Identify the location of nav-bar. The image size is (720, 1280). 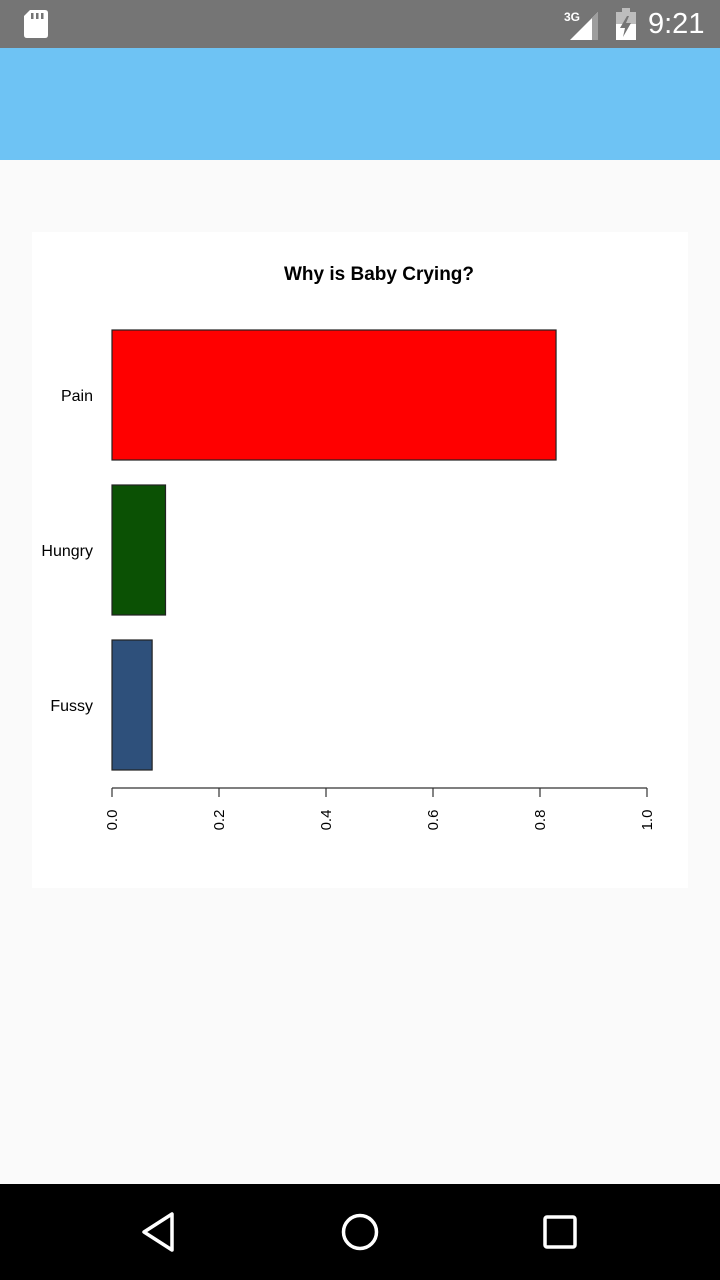
(360, 1232).